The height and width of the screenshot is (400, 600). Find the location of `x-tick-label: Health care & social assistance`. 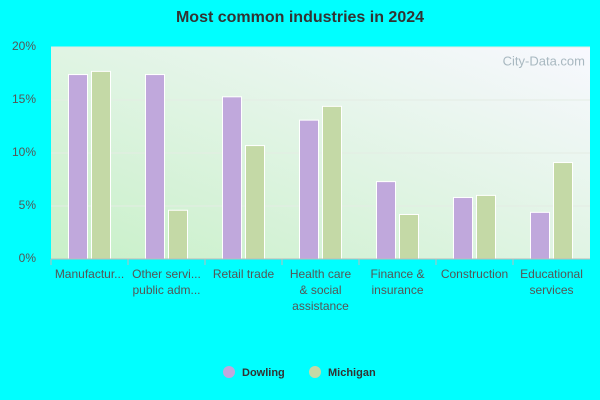

x-tick-label: Health care & social assistance is located at coordinates (320, 290).